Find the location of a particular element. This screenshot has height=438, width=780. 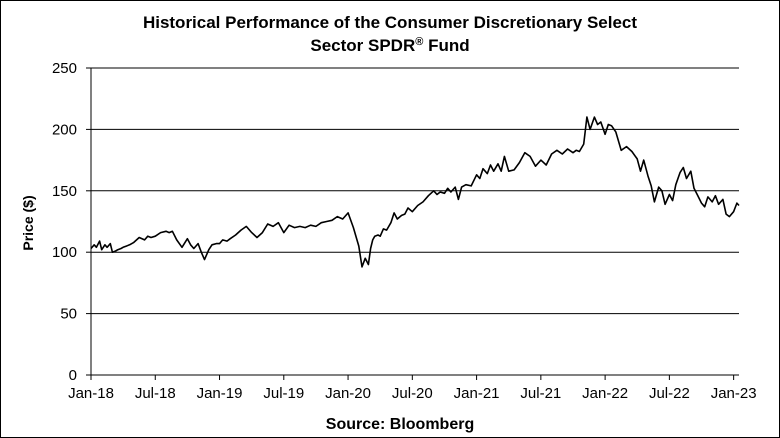

source-caption: Source: Bloomberg is located at coordinates (400, 424).